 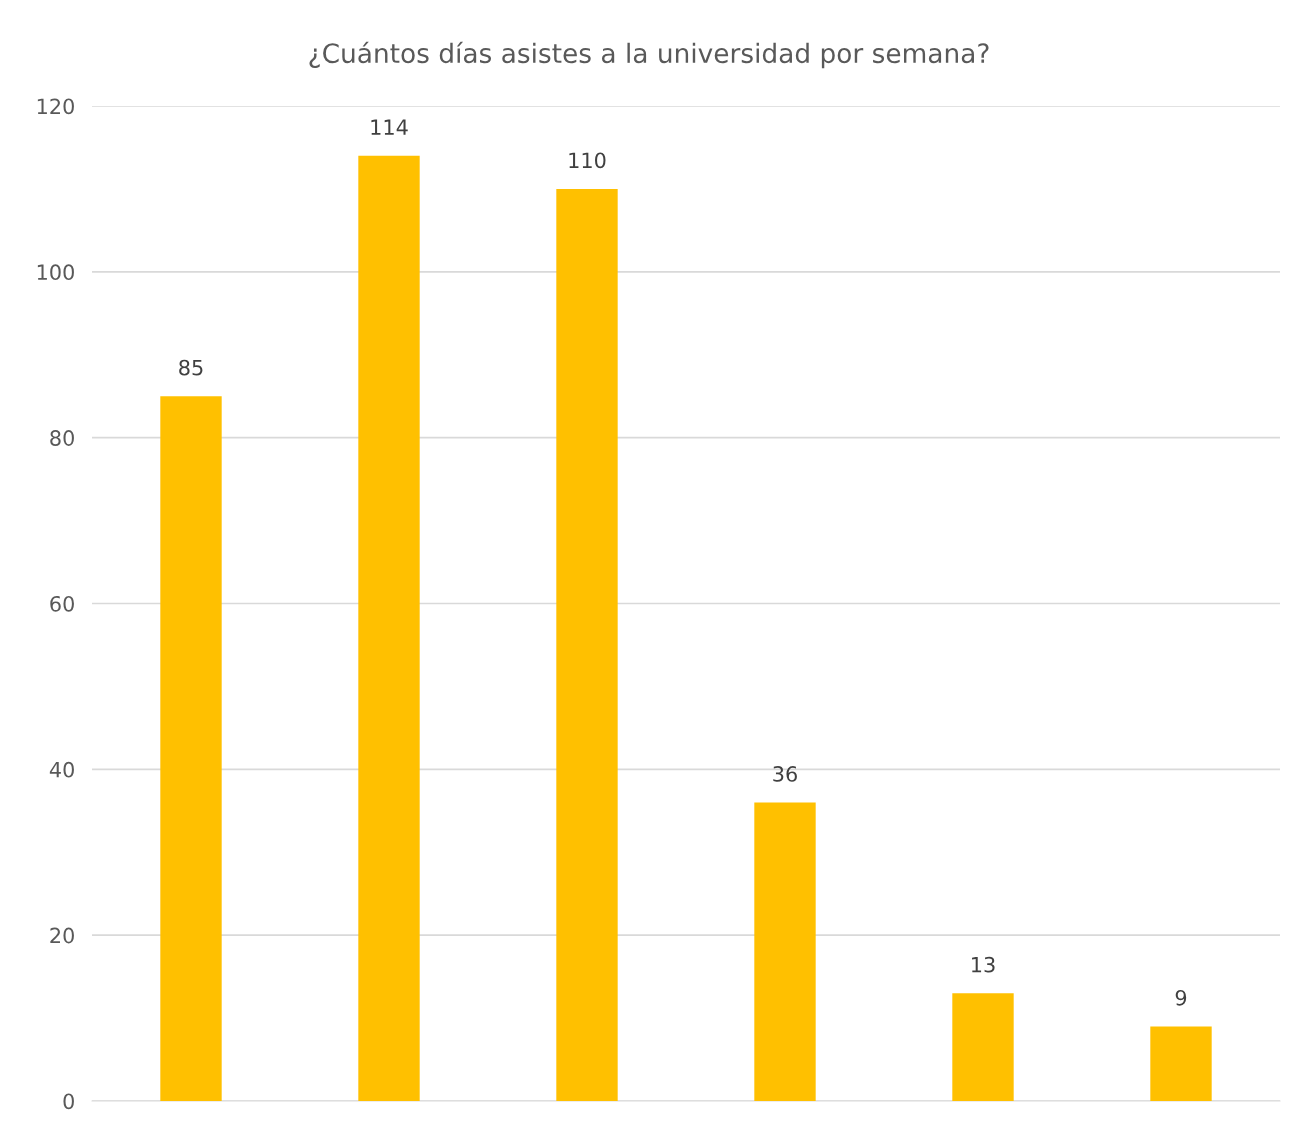 I want to click on y-tick-label: 60, so click(x=62, y=603).